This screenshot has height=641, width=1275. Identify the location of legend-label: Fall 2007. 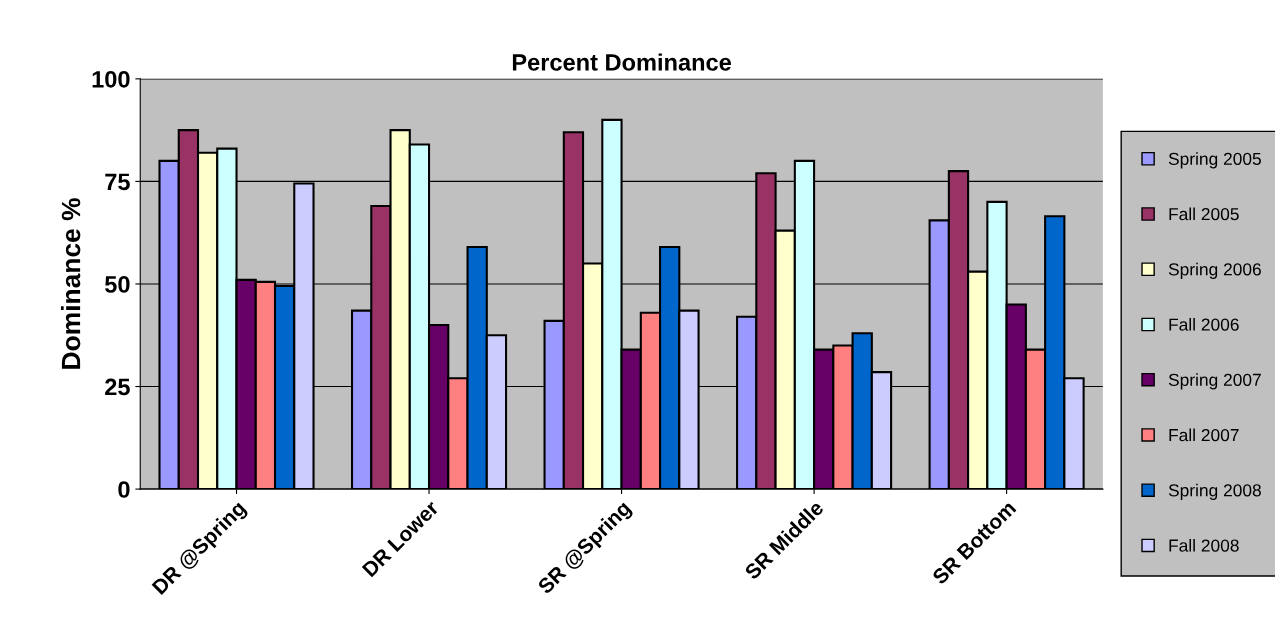
(1204, 435).